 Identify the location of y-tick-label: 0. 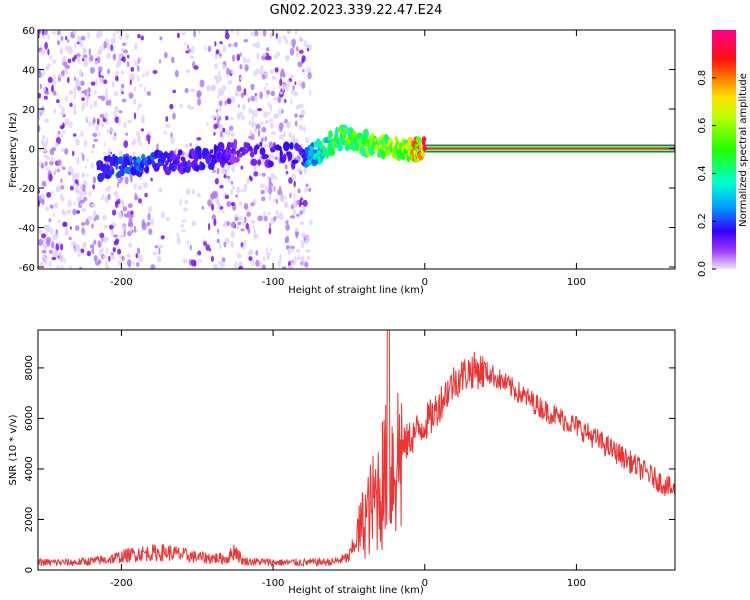
(32, 150).